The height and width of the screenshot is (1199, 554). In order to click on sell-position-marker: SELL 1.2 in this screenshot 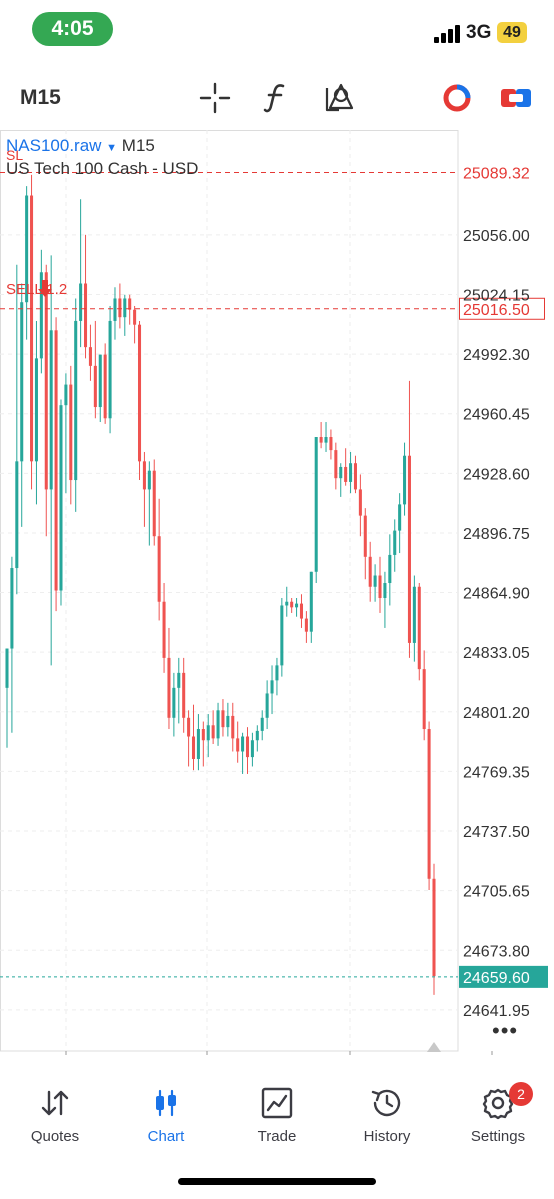, I will do `click(36, 289)`.